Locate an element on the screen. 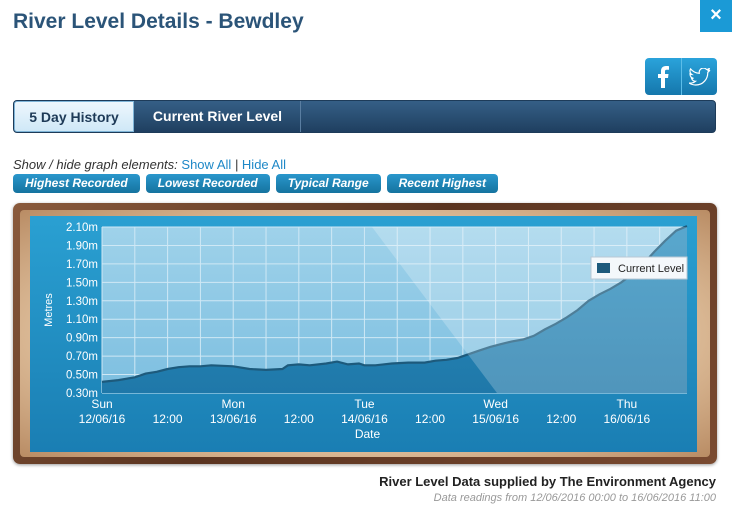 The width and height of the screenshot is (732, 515). social-share-group is located at coordinates (681, 76).